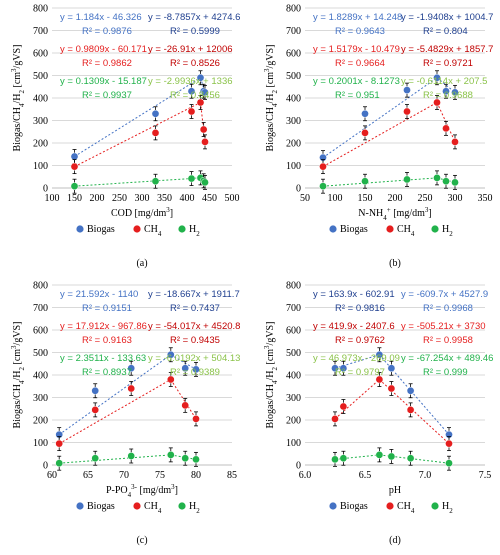 The width and height of the screenshot is (500, 555). What do you see at coordinates (444, 294) in the screenshot?
I see `regression-equation: y = -609.7x + 4527.9` at bounding box center [444, 294].